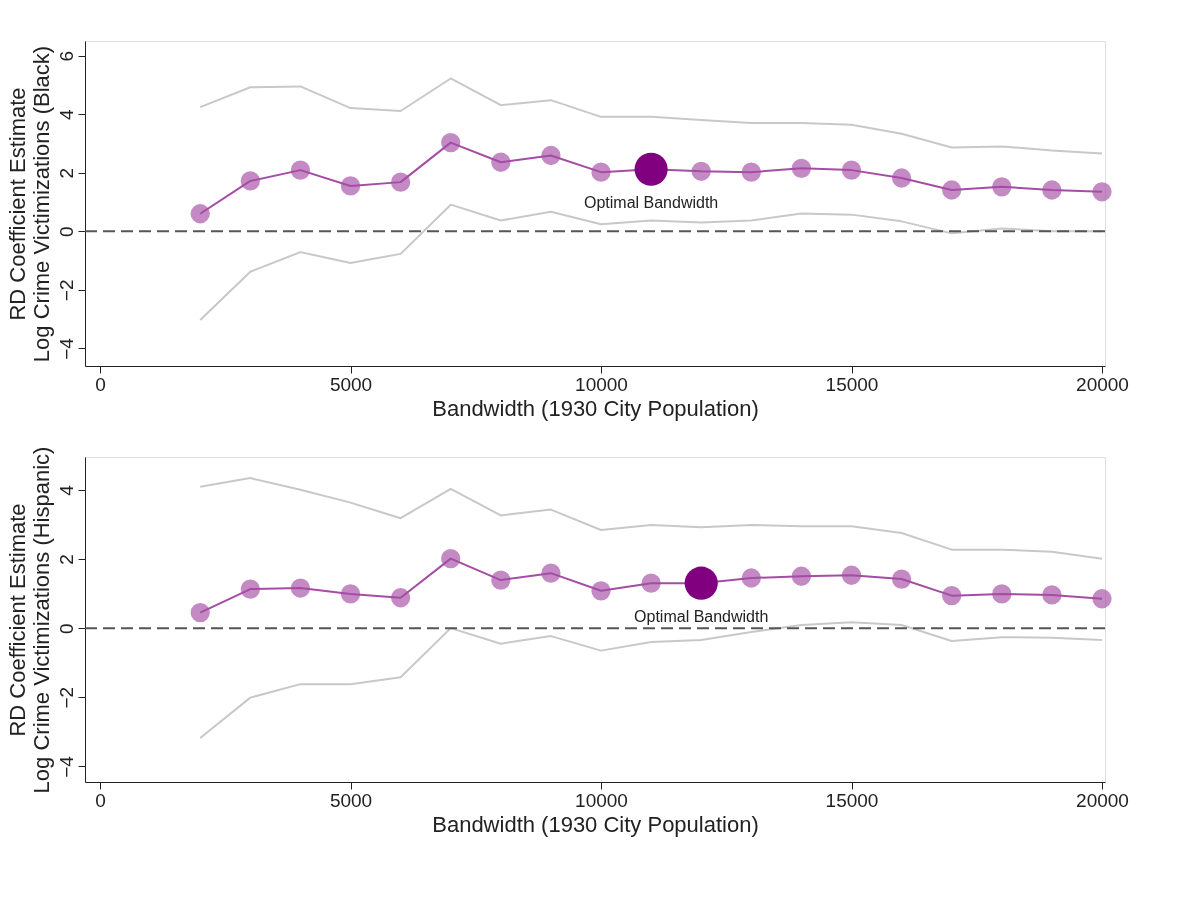 The height and width of the screenshot is (908, 1183). Describe the element at coordinates (66, 56) in the screenshot. I see `y-tick-label: 6` at that location.